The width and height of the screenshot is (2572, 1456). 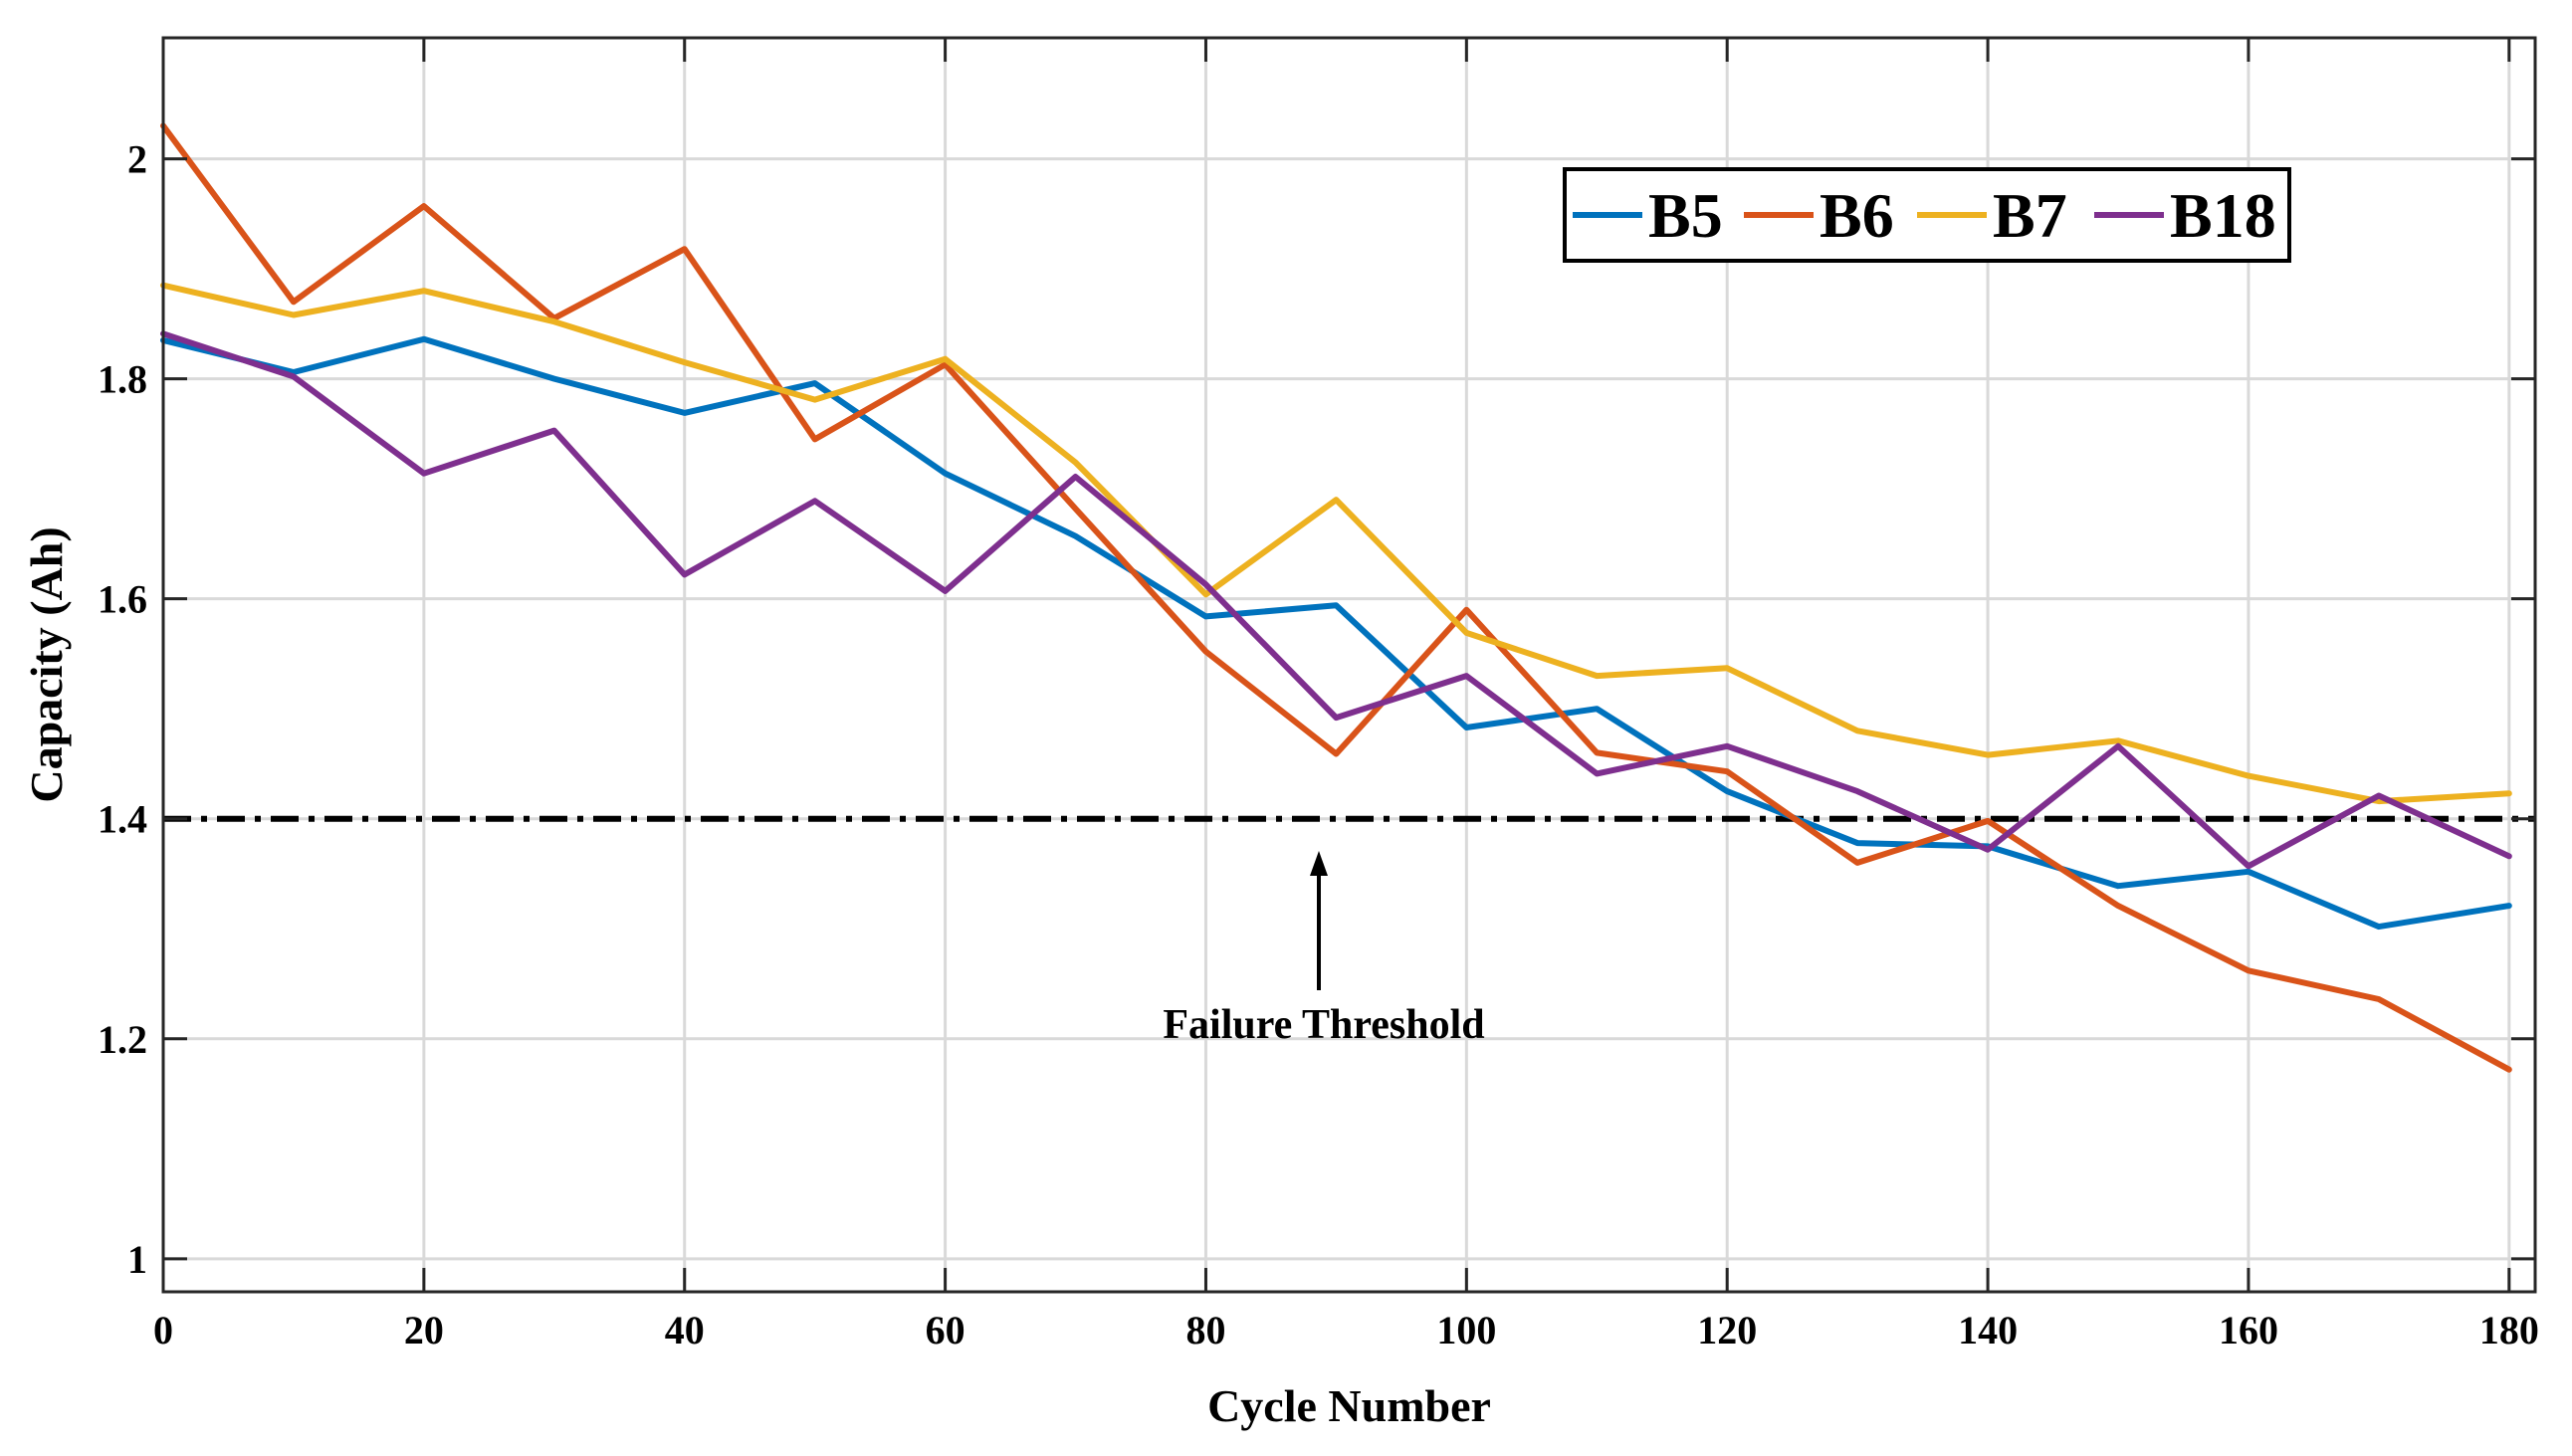 What do you see at coordinates (424, 1330) in the screenshot?
I see `x-tick-label: 20` at bounding box center [424, 1330].